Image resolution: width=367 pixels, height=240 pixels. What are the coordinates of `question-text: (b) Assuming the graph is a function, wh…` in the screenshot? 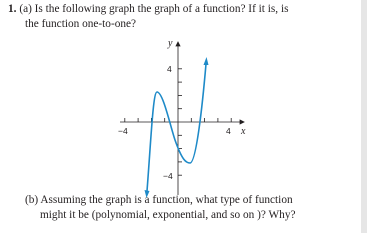 It's located at (159, 200).